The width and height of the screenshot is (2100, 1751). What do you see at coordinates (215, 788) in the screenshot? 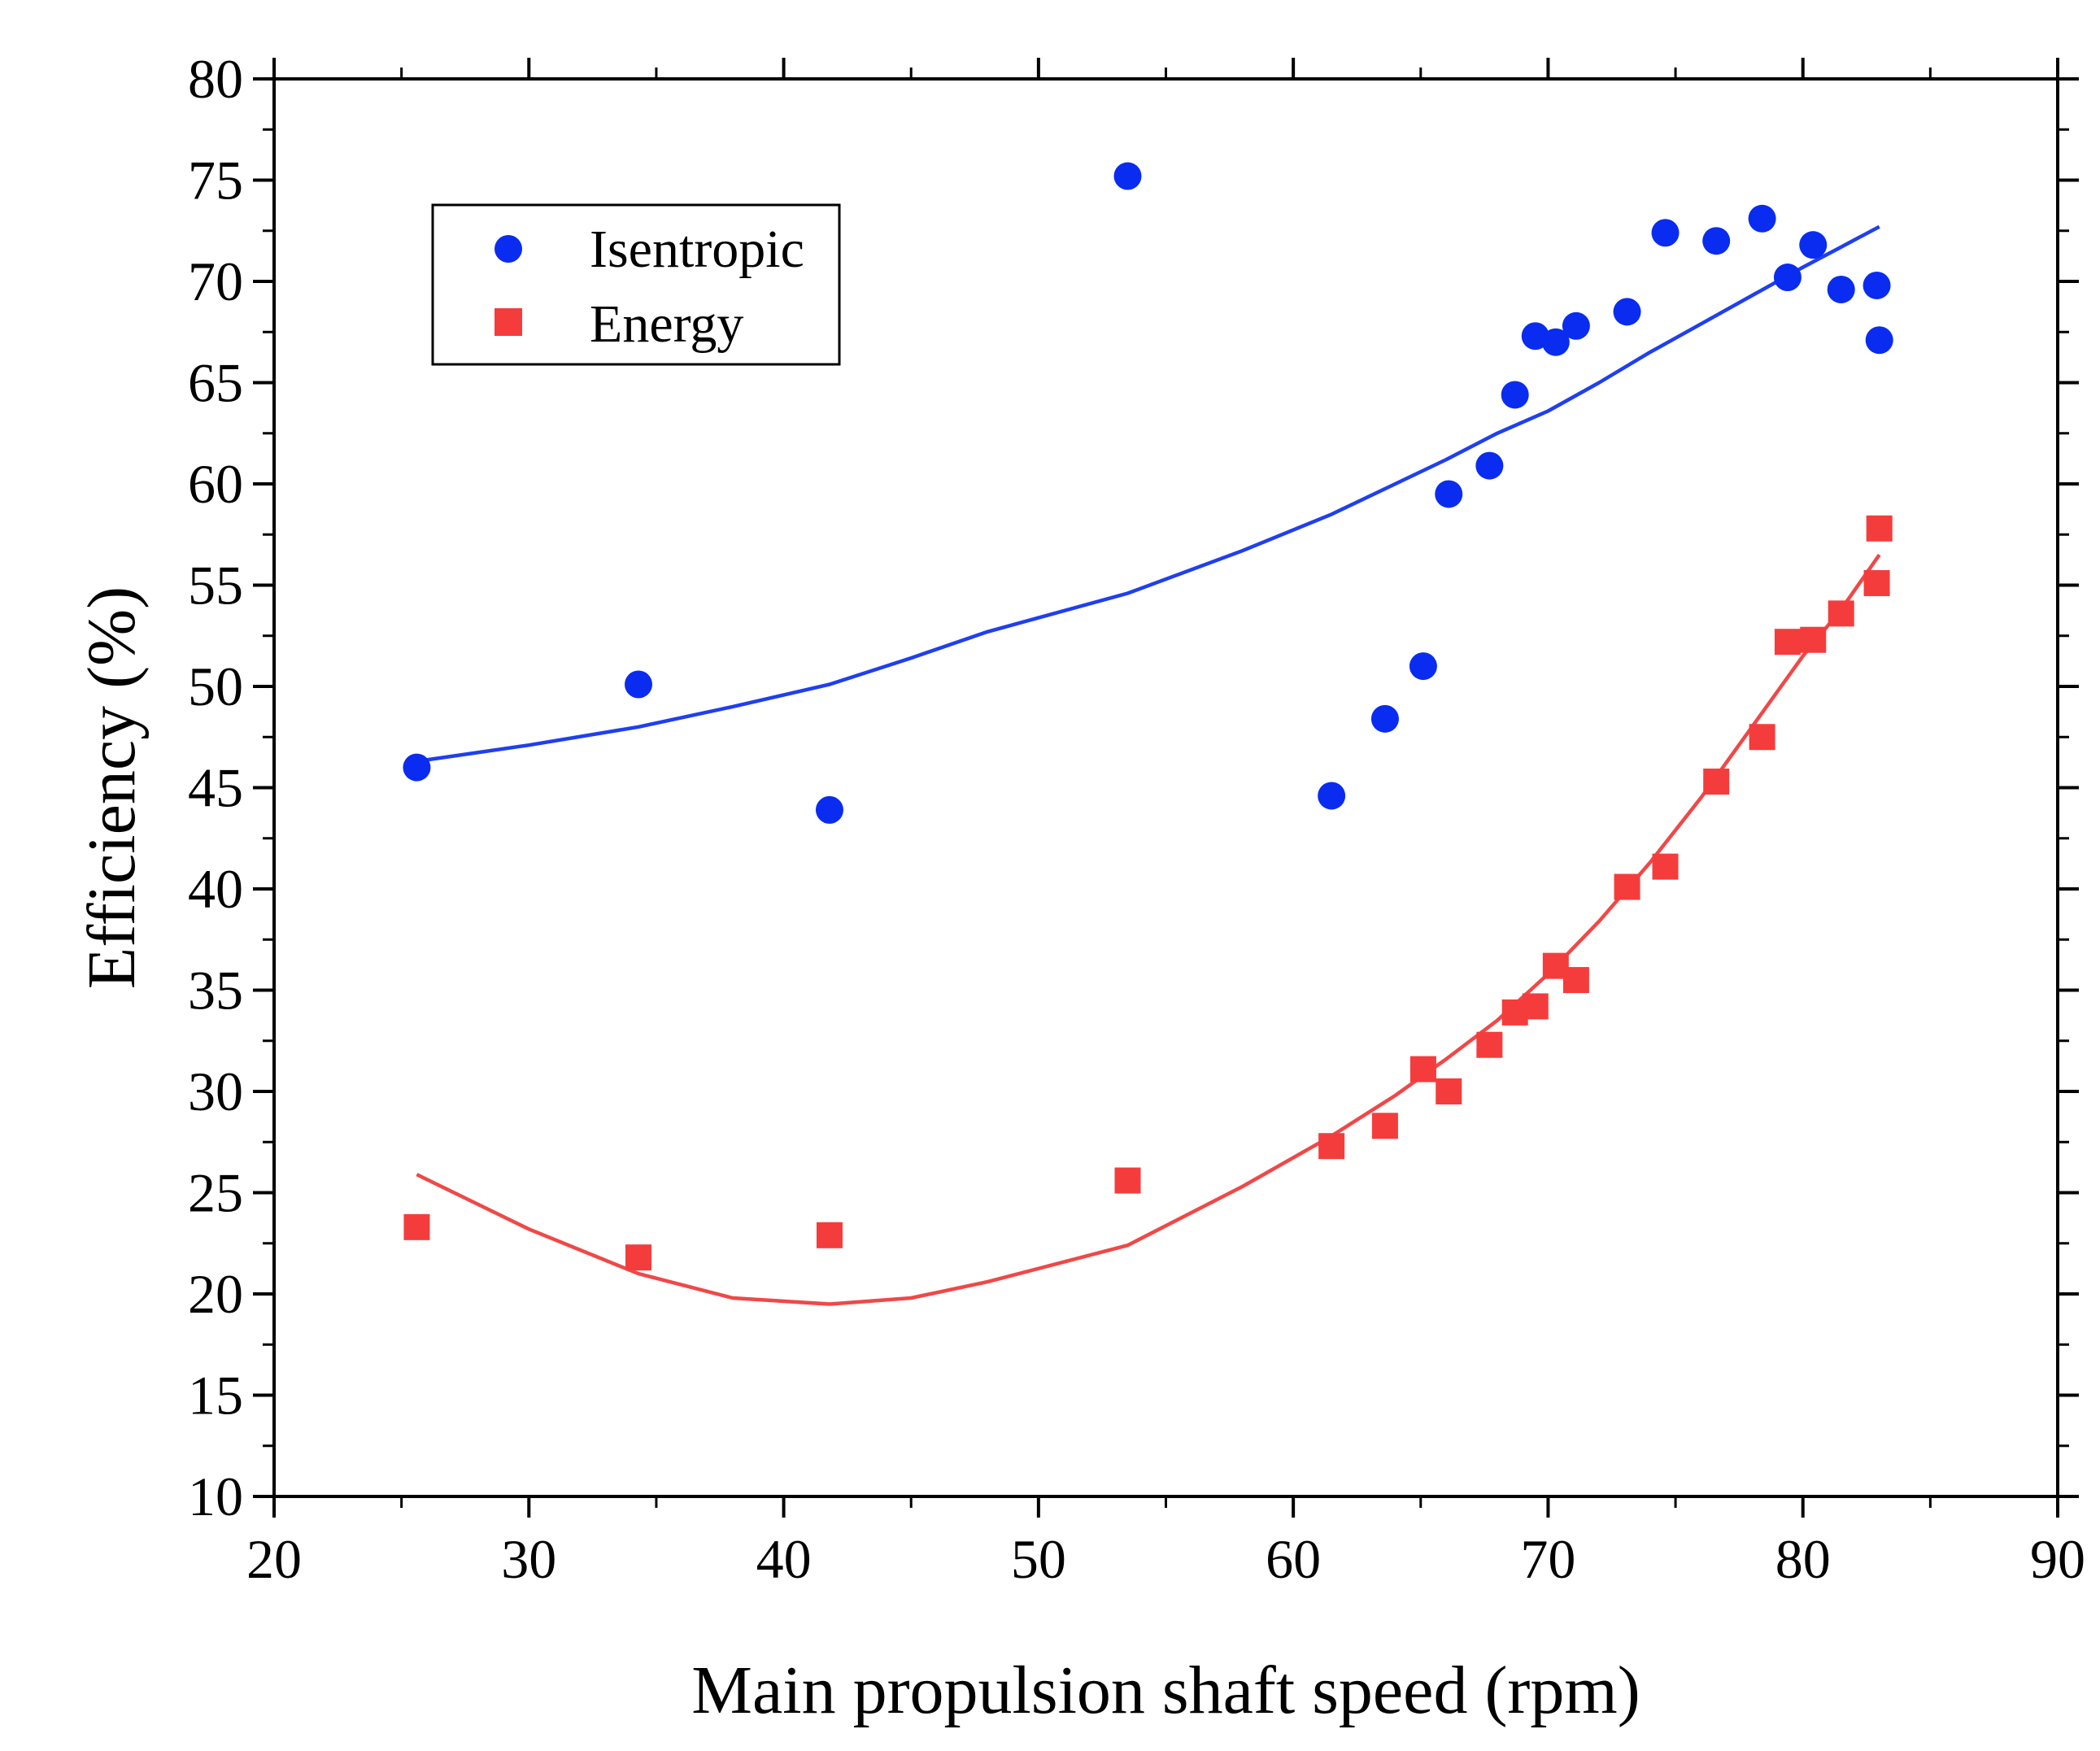
I see `y-tick-label: 45` at bounding box center [215, 788].